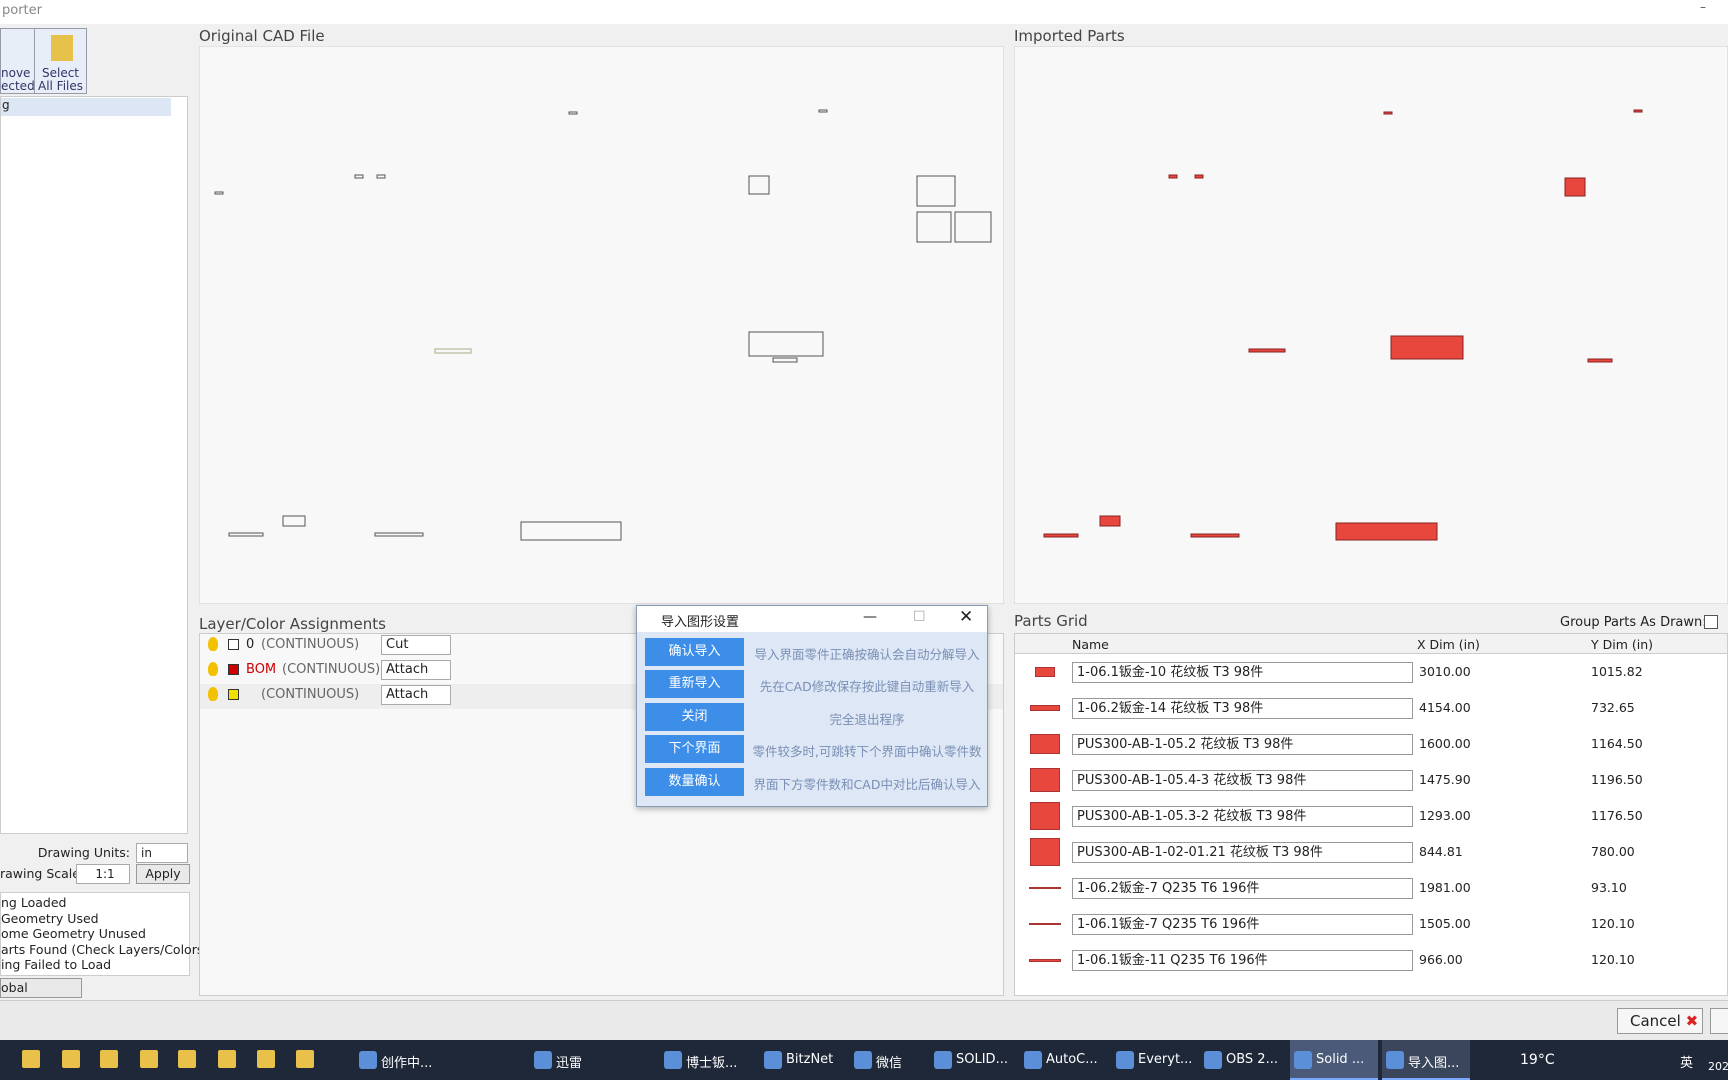  Describe the element at coordinates (16, 73) in the screenshot. I see `l1: nove` at that location.